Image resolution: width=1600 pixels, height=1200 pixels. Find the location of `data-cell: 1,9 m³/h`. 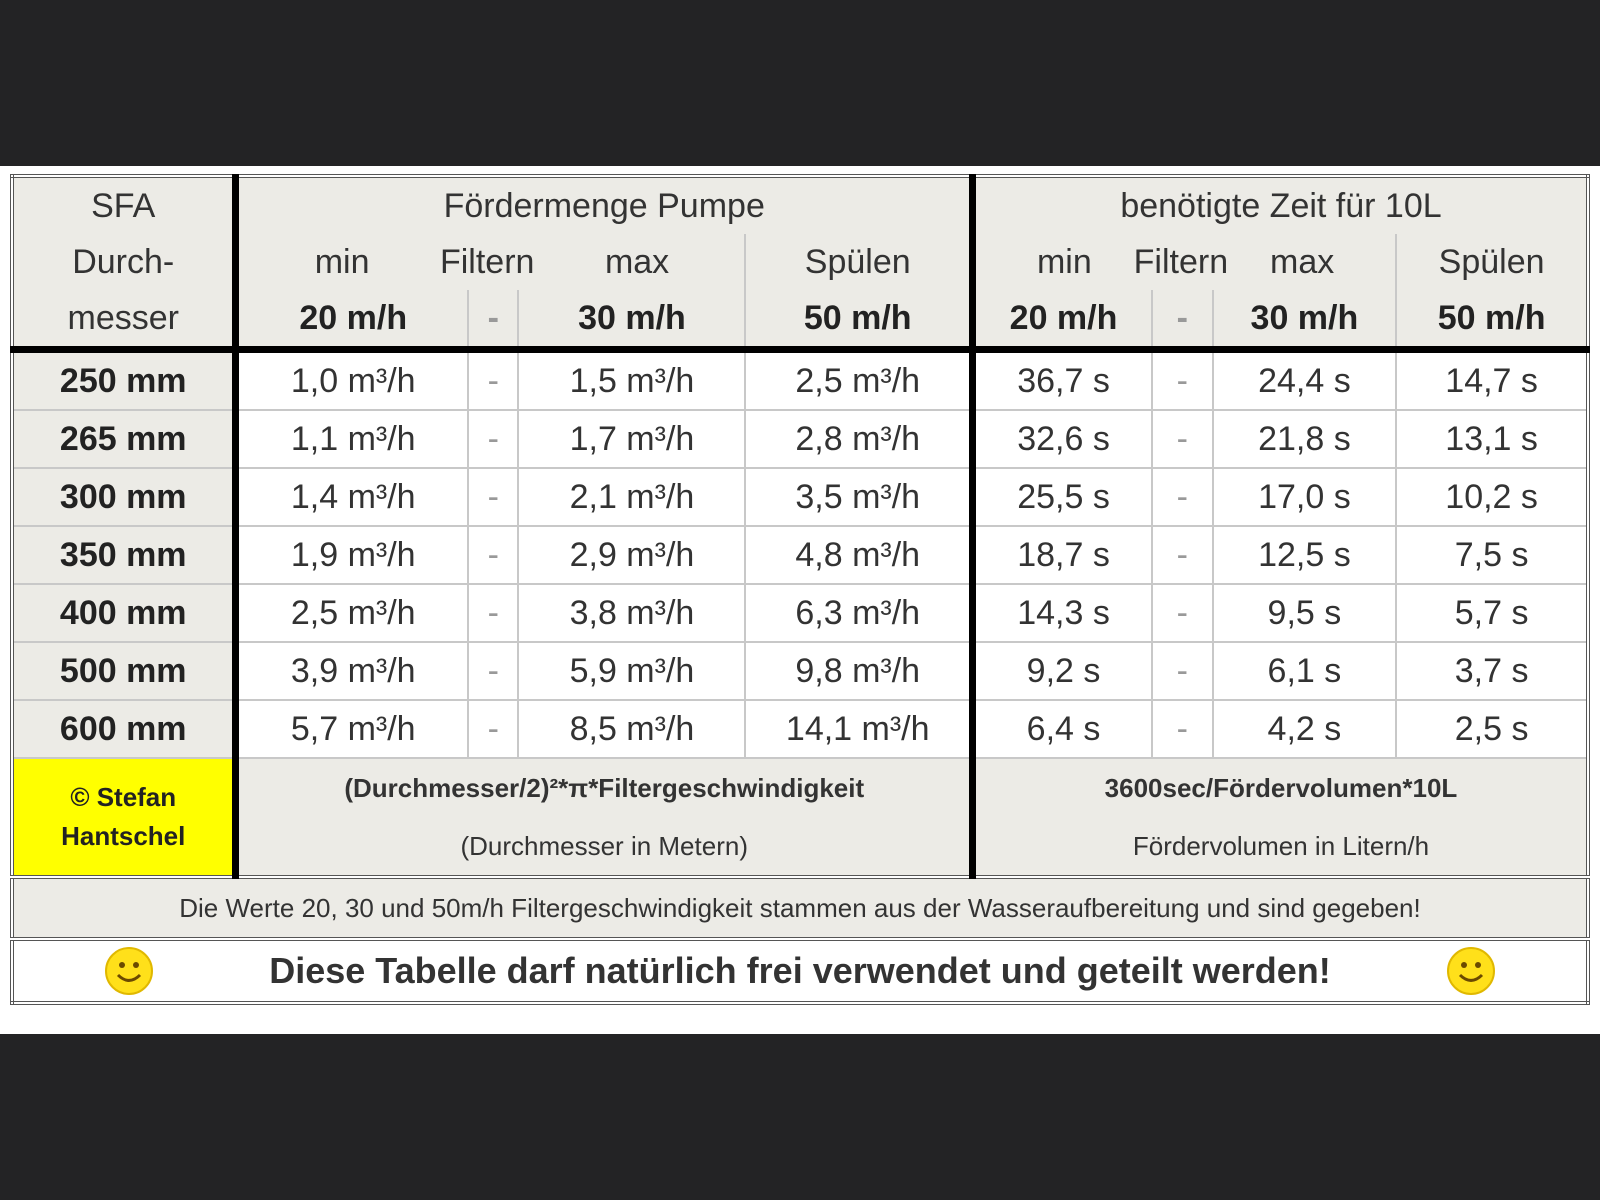

data-cell: 1,9 m³/h is located at coordinates (352, 555).